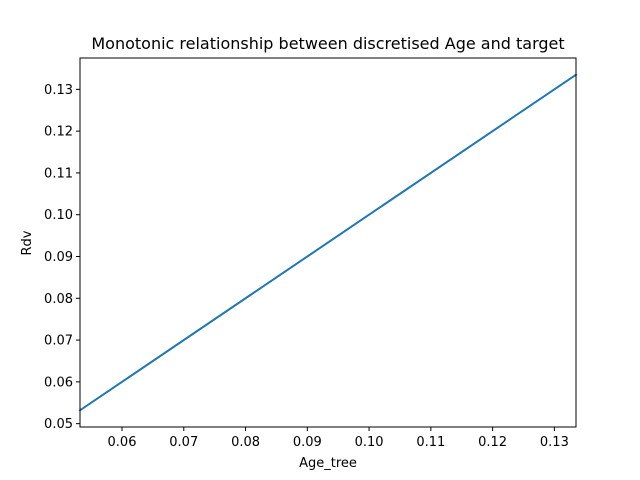 The width and height of the screenshot is (640, 480). I want to click on x-tick-label: 0.08, so click(245, 442).